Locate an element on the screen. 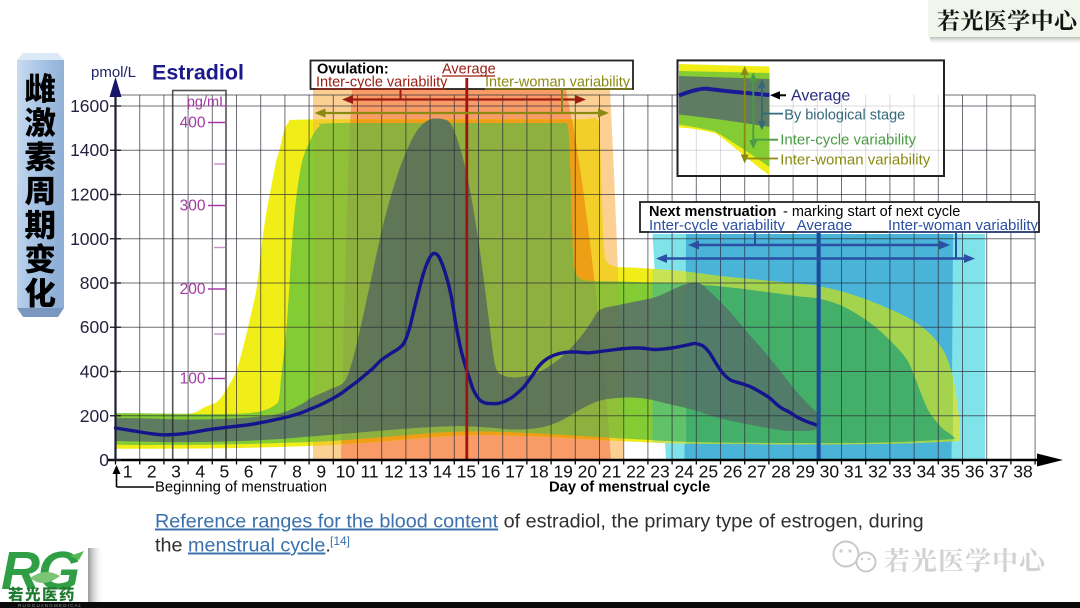 This screenshot has height=608, width=1080. svg-text: By biological stage is located at coordinates (844, 116).